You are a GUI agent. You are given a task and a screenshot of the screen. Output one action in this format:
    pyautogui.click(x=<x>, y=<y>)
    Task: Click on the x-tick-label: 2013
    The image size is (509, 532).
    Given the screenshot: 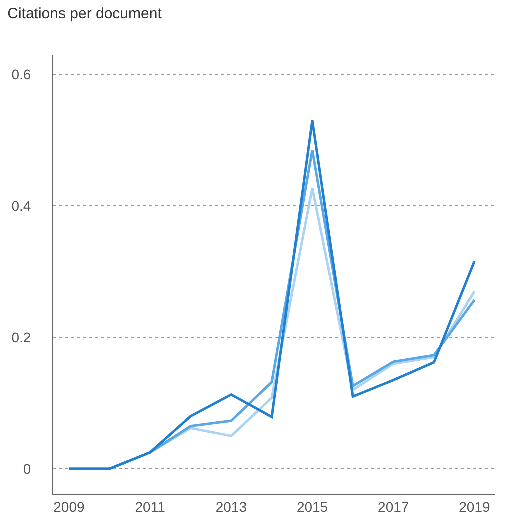 What is the action you would take?
    pyautogui.click(x=232, y=506)
    